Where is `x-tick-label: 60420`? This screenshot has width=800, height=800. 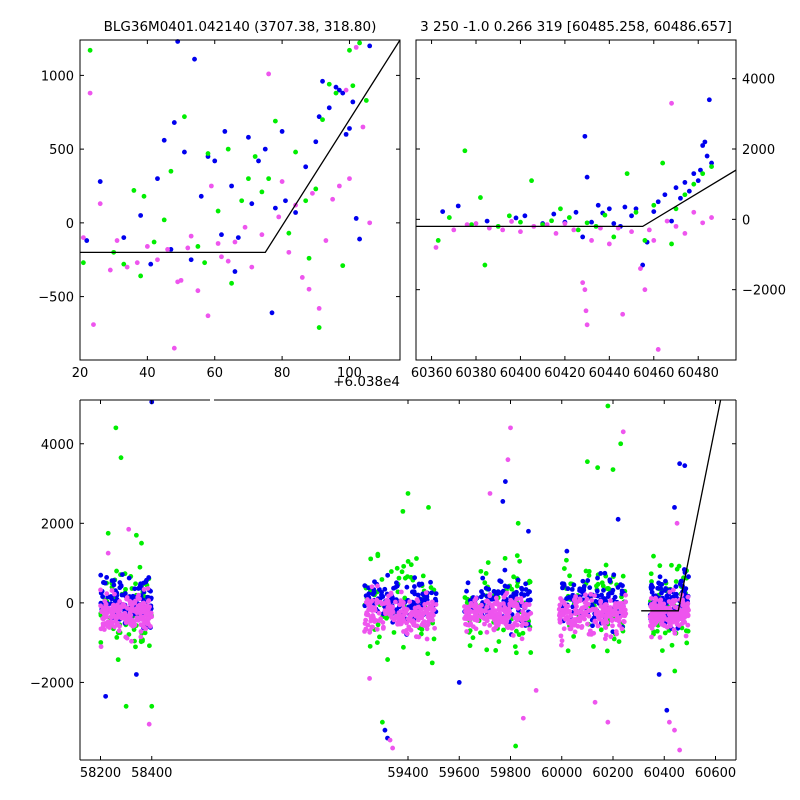
x-tick-label: 60420 is located at coordinates (564, 373).